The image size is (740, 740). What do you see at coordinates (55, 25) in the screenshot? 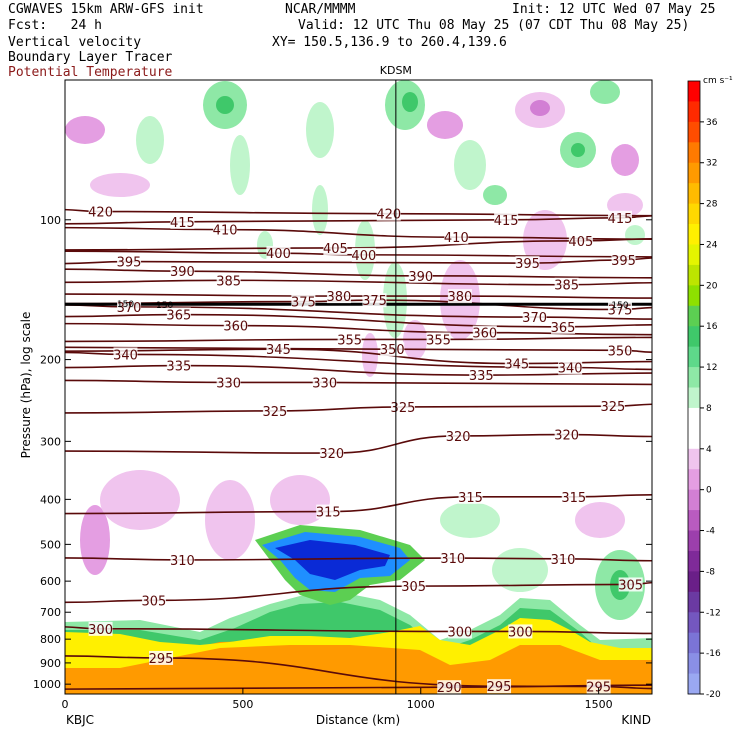
I see `forecast-hour: Fcst: 24 h` at bounding box center [55, 25].